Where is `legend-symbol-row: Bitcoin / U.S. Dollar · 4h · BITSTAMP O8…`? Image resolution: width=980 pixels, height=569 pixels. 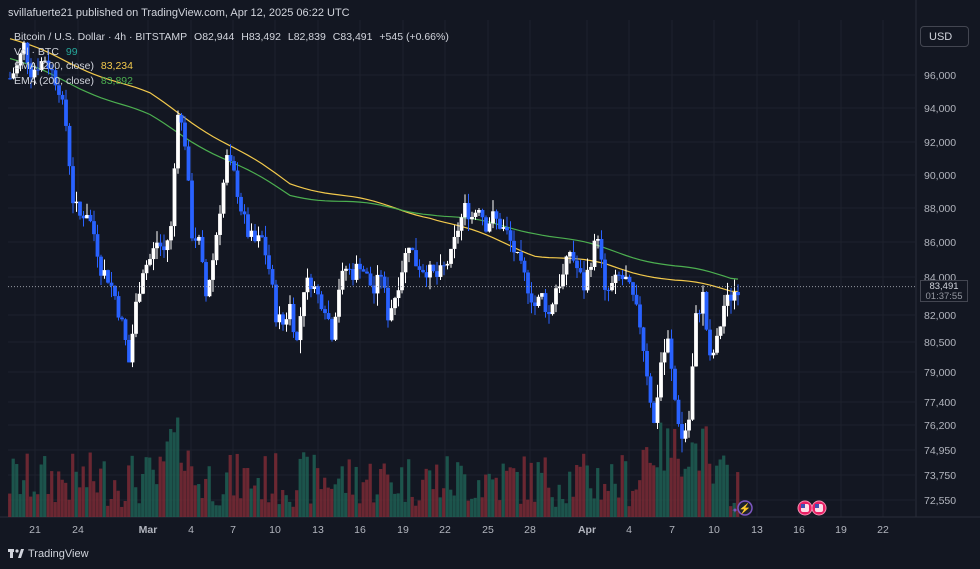 legend-symbol-row: Bitcoin / U.S. Dollar · 4h · BITSTAMP O8… is located at coordinates (233, 37).